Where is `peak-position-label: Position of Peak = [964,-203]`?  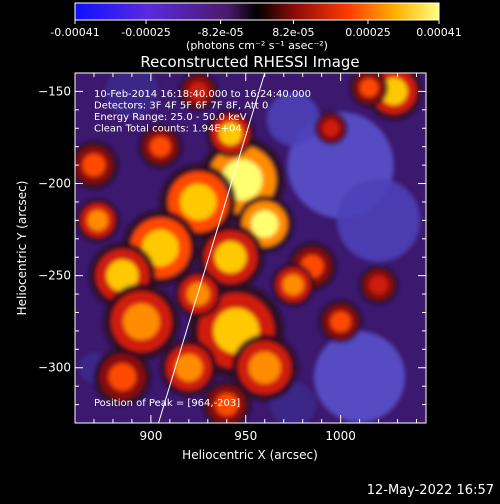
peak-position-label: Position of Peak = [964,-203] is located at coordinates (167, 403).